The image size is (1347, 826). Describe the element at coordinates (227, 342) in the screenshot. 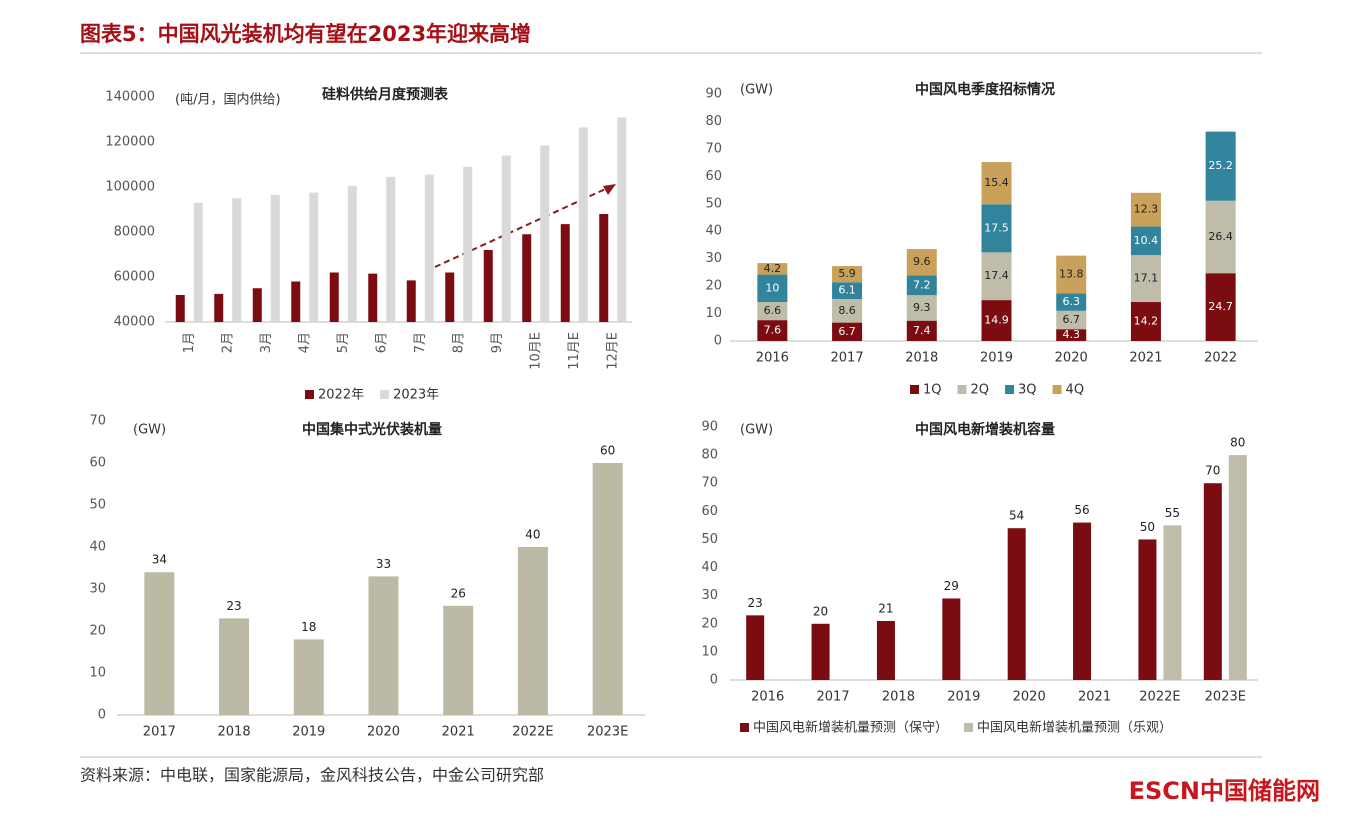

I see `x-tick-label: 2月` at that location.